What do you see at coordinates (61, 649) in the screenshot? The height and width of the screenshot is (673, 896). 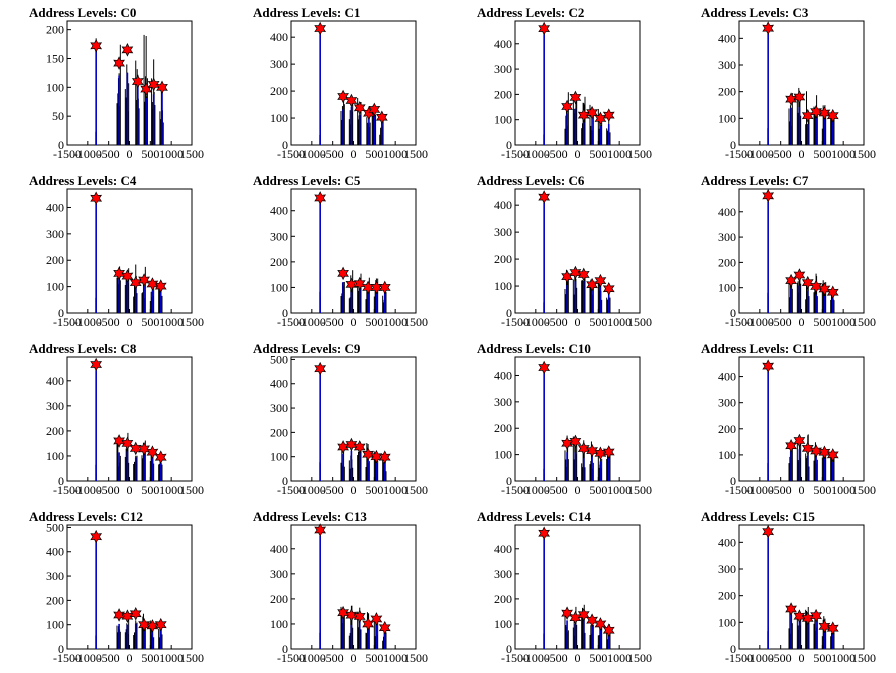 I see `y-tick-label: 0` at bounding box center [61, 649].